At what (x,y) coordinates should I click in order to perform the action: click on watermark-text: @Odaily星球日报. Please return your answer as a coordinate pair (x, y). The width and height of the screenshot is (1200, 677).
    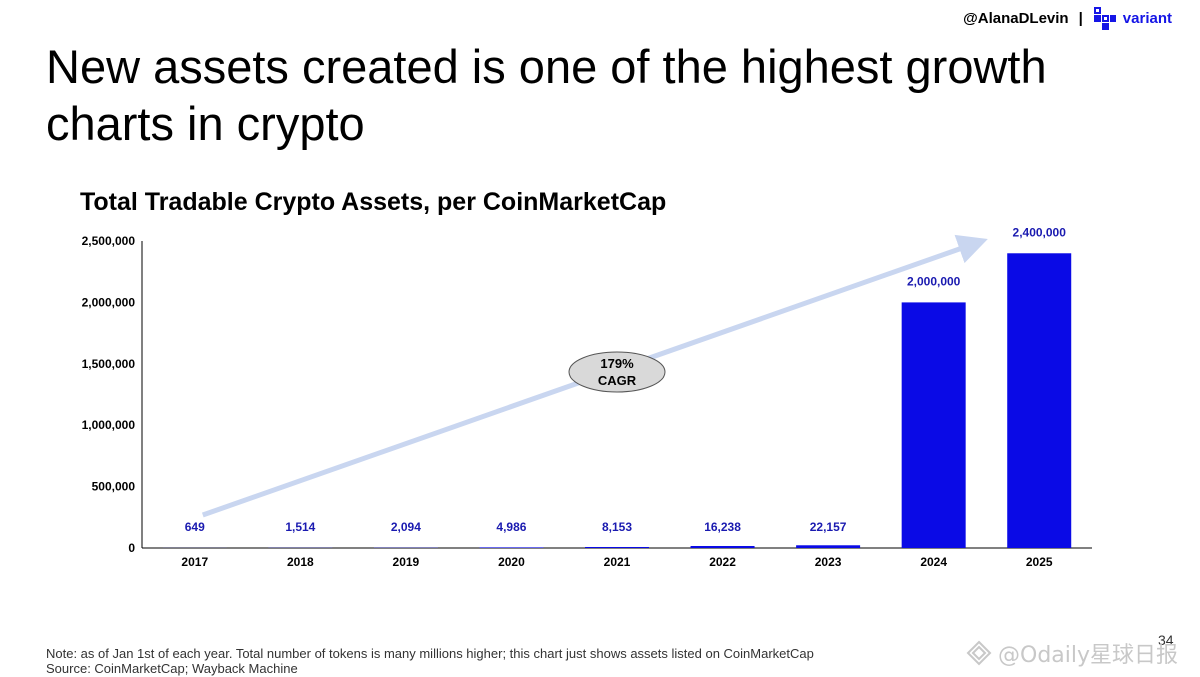
    Looking at the image, I should click on (1088, 655).